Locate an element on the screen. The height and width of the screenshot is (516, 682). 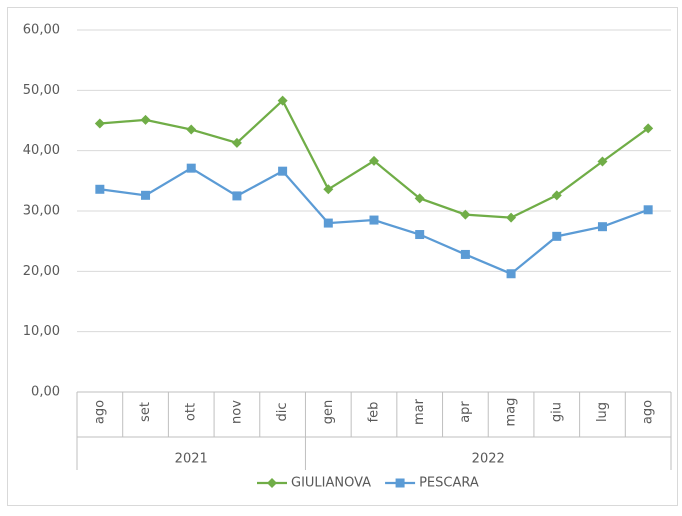
y-tick-label: 30,00 is located at coordinates (41, 211).